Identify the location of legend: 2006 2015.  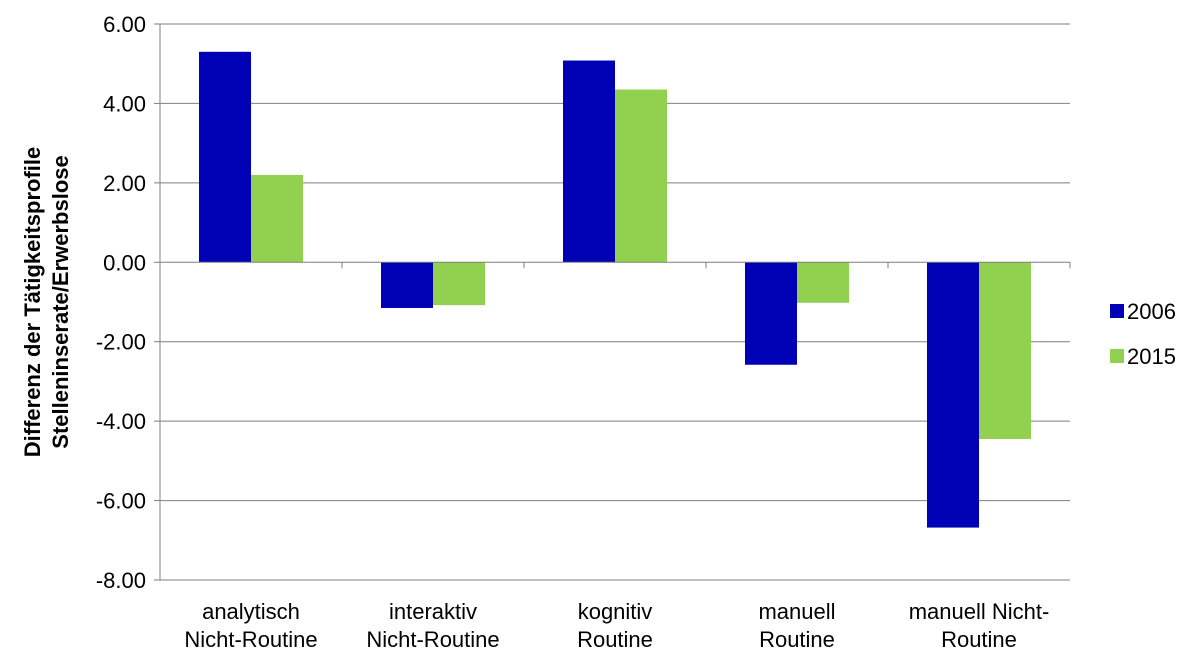
(1143, 334).